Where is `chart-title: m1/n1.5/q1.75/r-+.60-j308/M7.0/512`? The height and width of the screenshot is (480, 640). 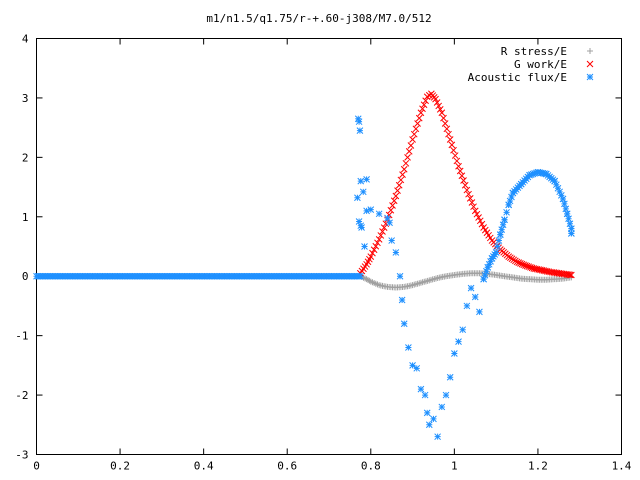
chart-title: m1/n1.5/q1.75/r-+.60-j308/M7.0/512 is located at coordinates (318, 18).